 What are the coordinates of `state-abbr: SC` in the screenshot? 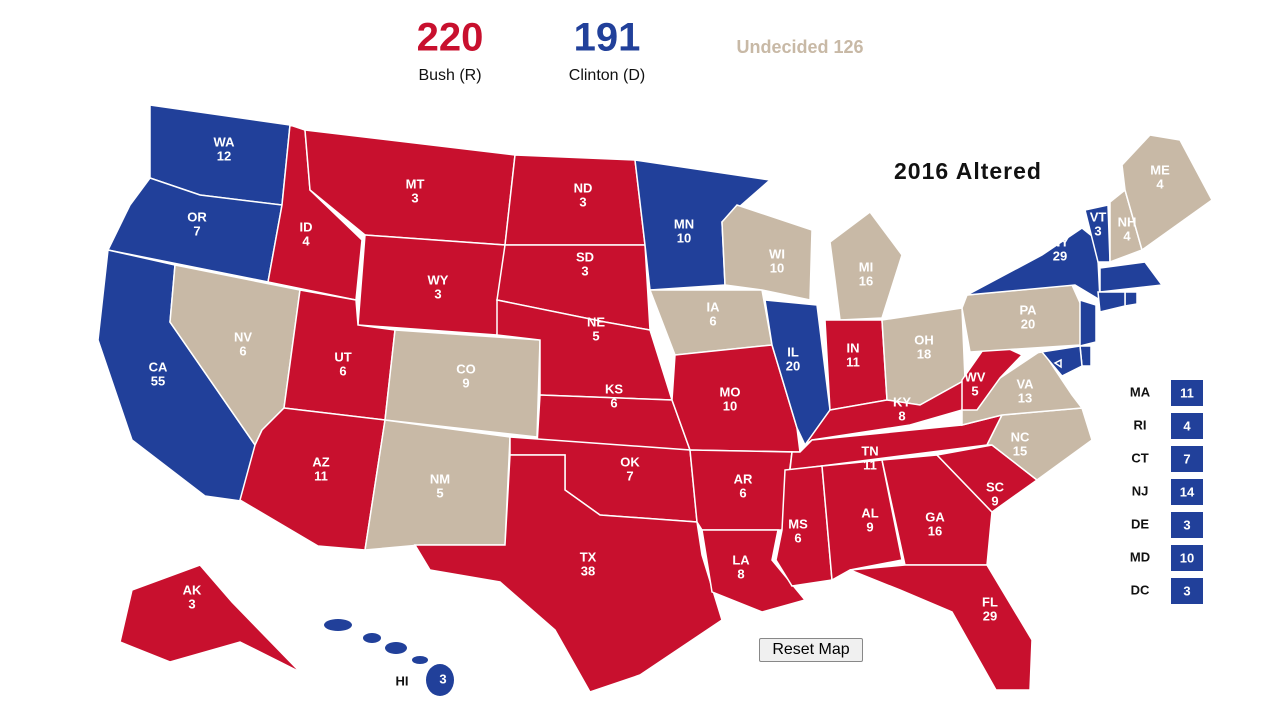 It's located at (995, 486).